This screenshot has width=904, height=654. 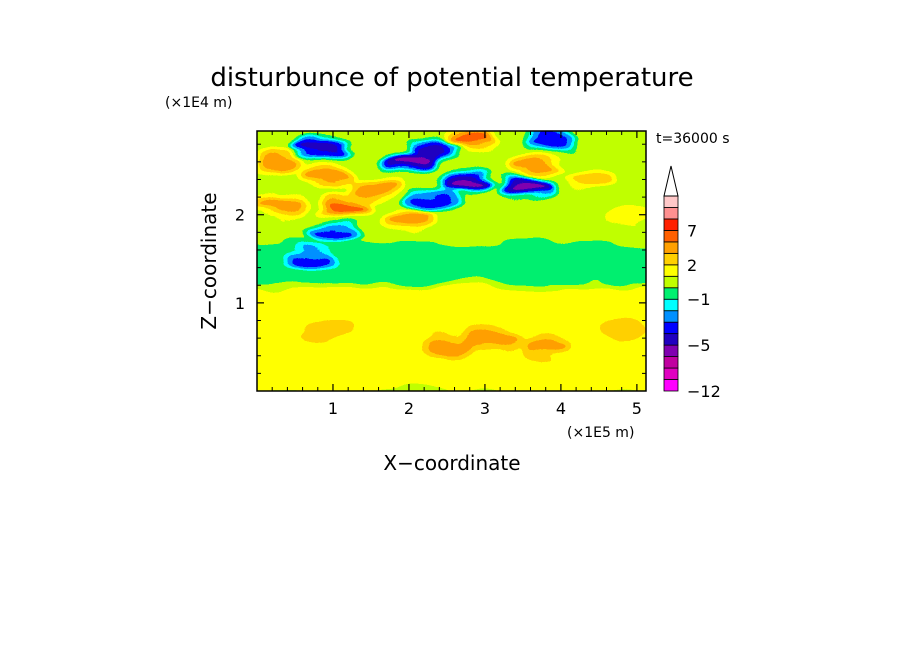 What do you see at coordinates (198, 103) in the screenshot?
I see `y-unit-label: (×1E4 m)` at bounding box center [198, 103].